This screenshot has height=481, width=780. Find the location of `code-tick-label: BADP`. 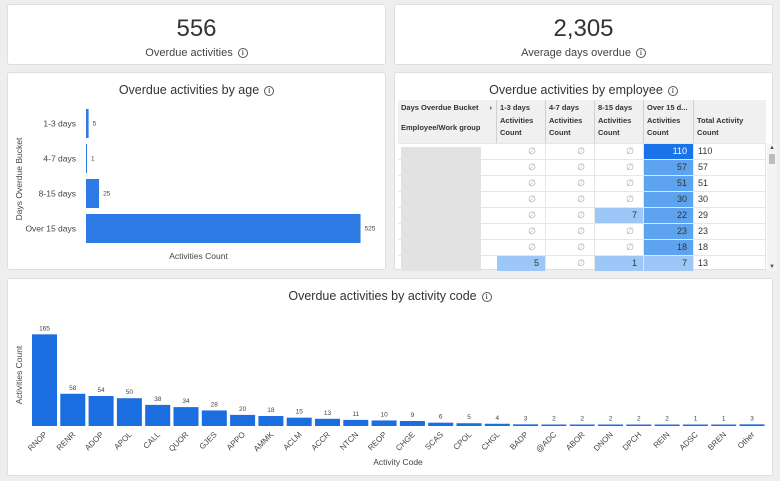

code-tick-label: BADP is located at coordinates (519, 441).